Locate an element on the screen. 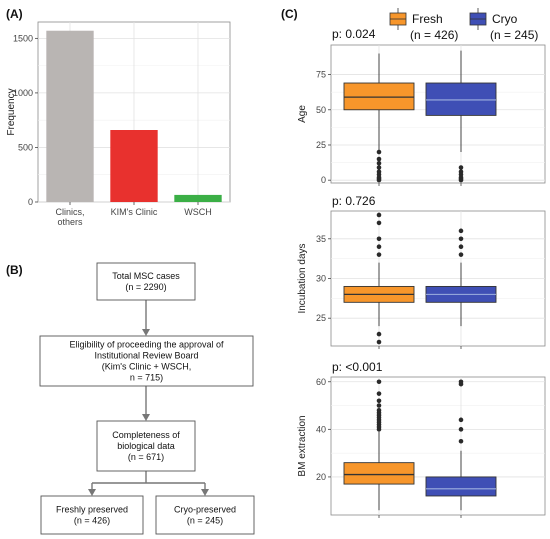 This screenshot has width=550, height=539. flow-box-text: Freshly preserved is located at coordinates (92, 510).